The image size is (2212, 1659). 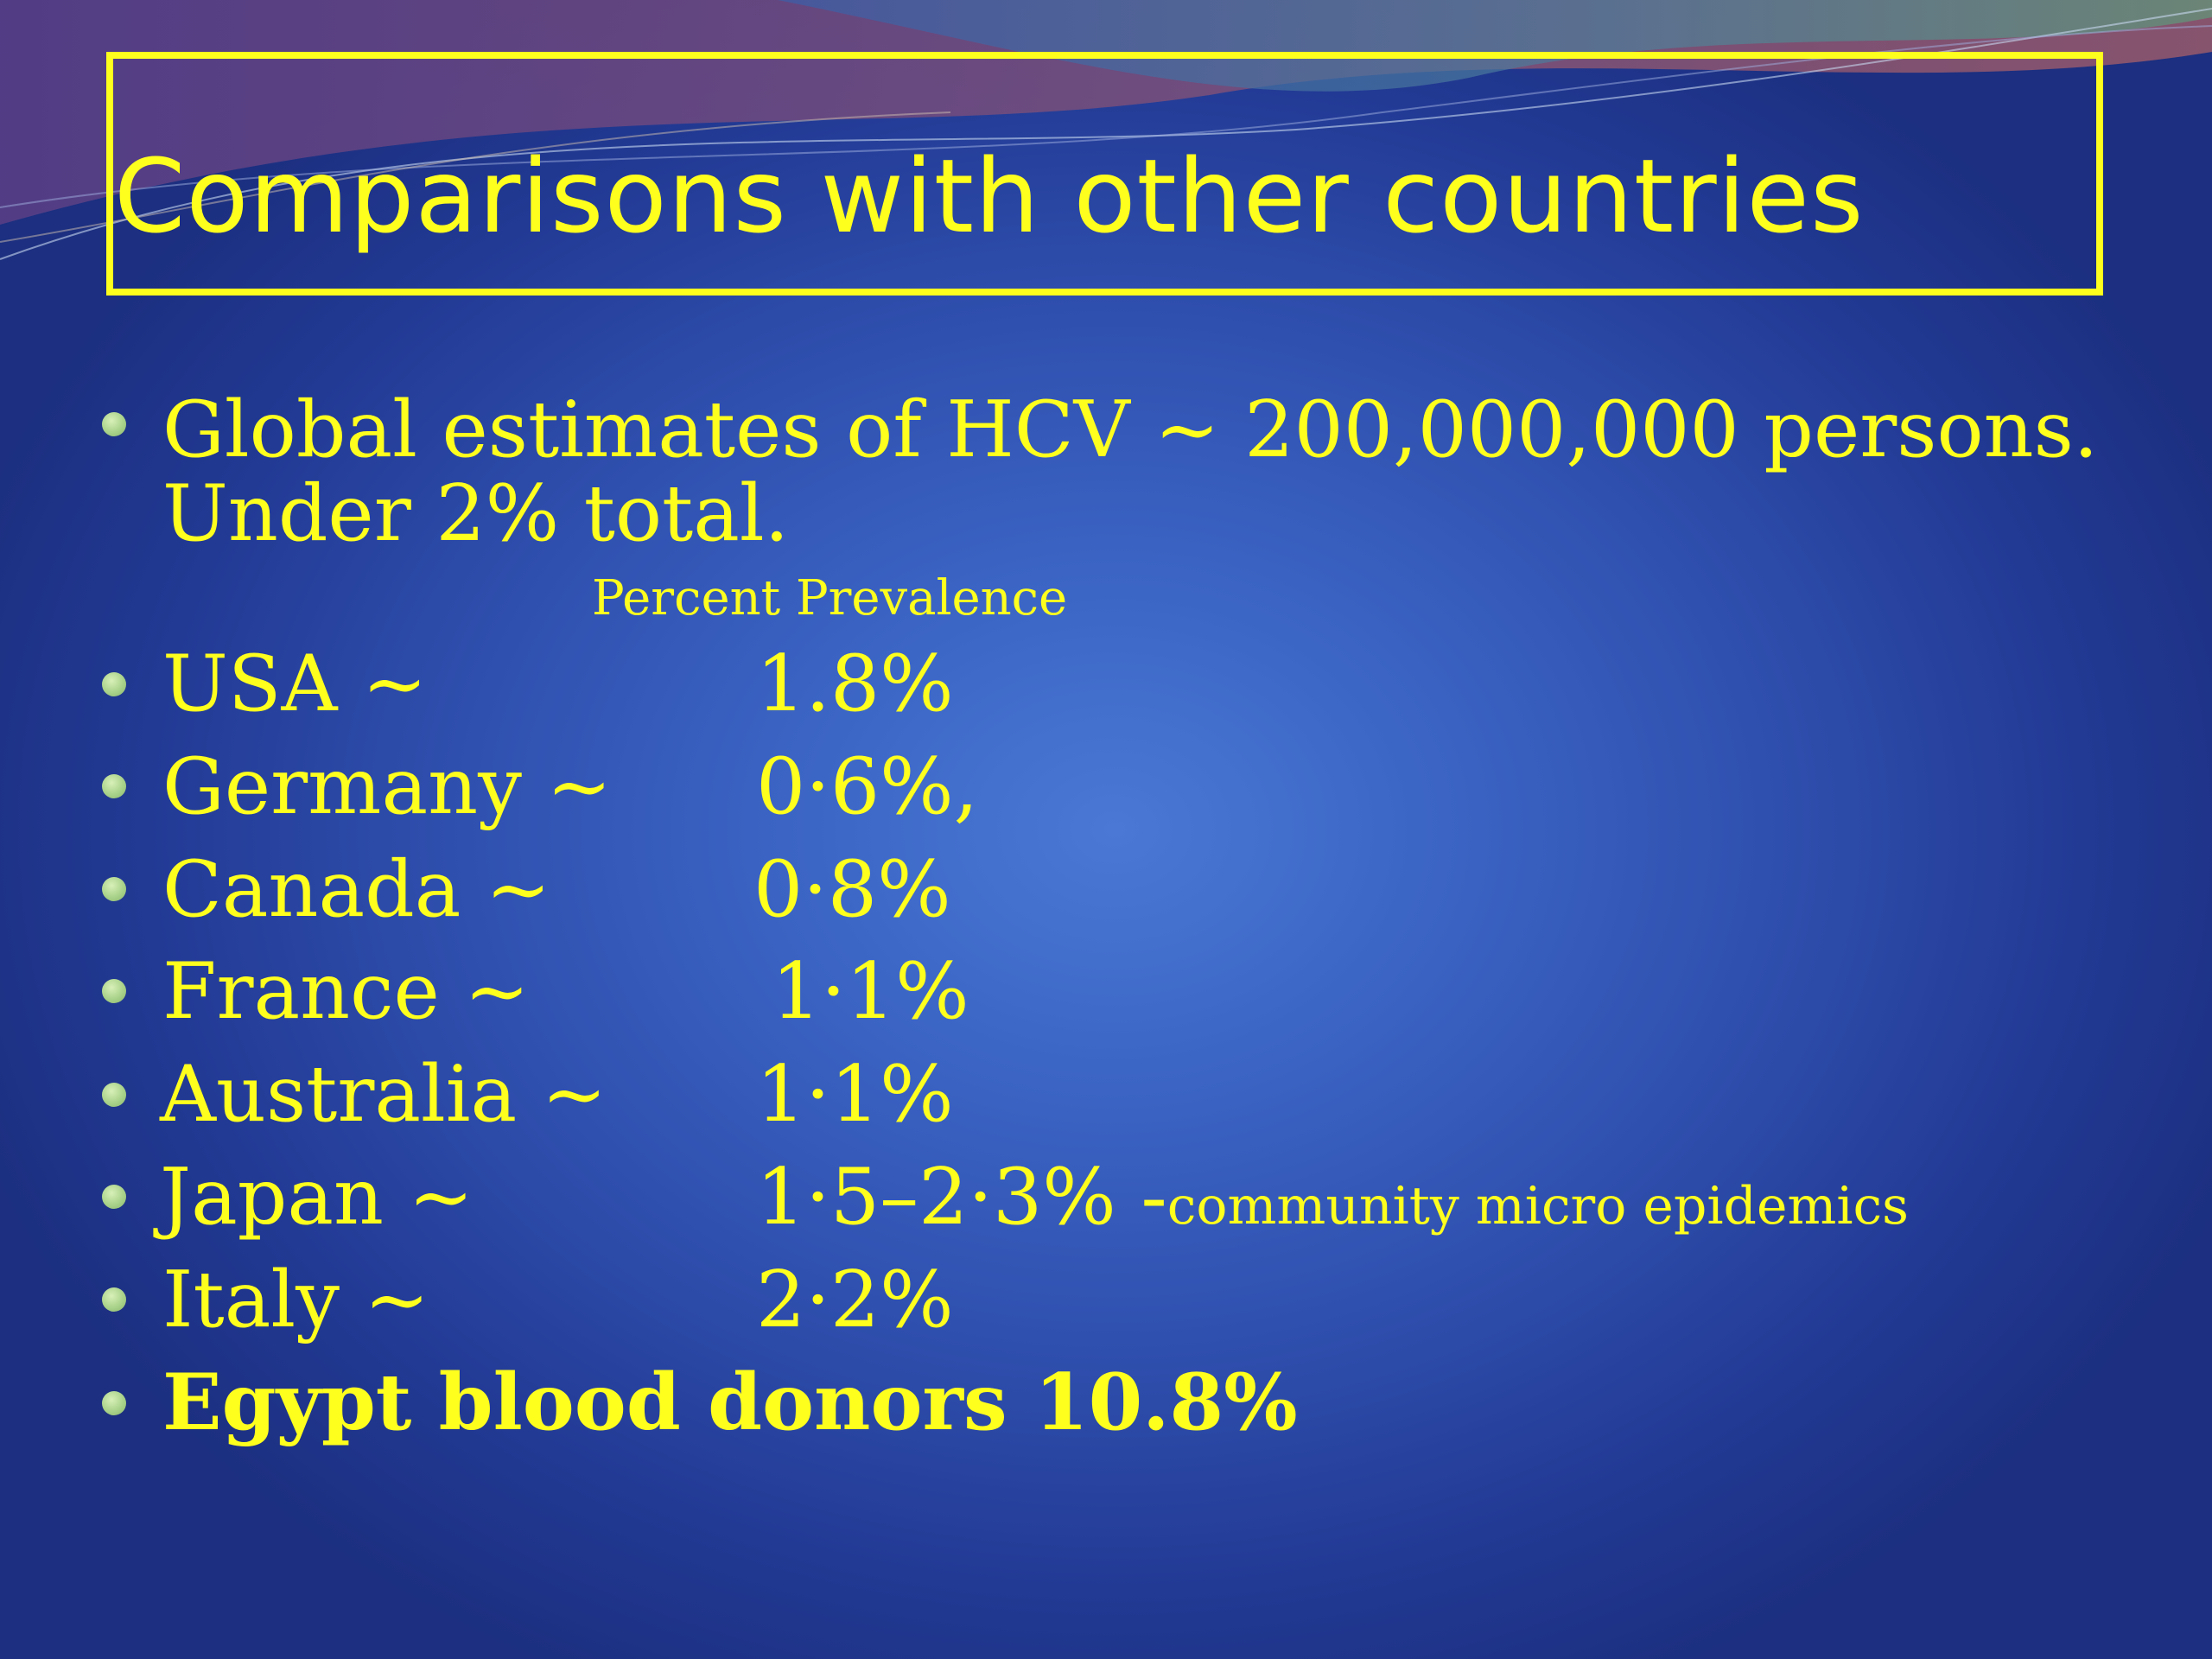 I want to click on country-label: USA ~, so click(x=295, y=684).